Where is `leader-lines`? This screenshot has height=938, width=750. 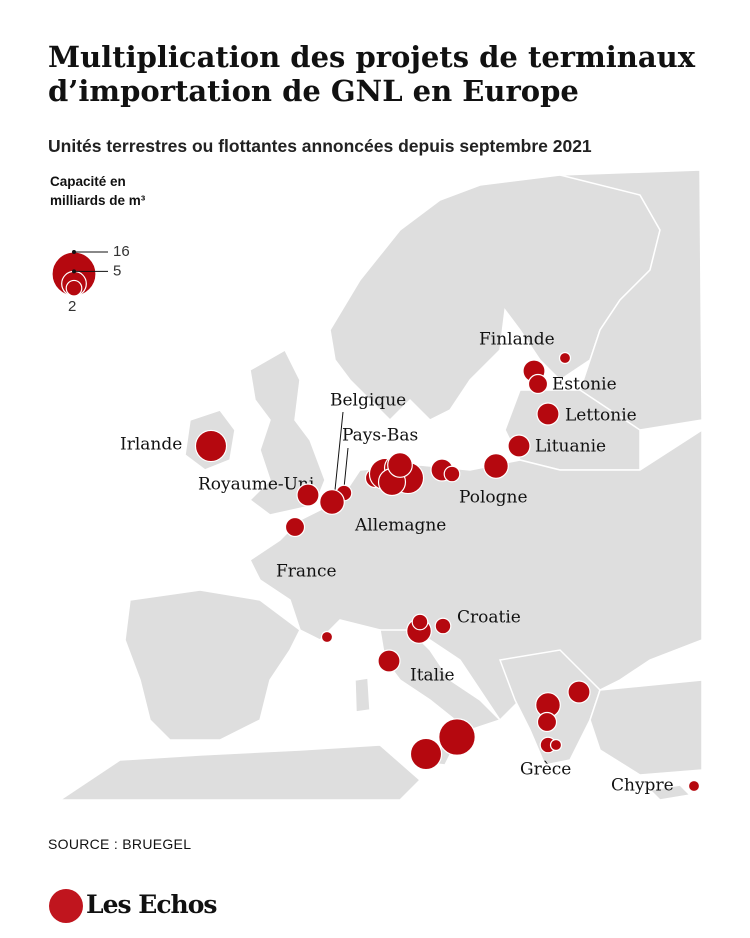
leader-lines is located at coordinates (341, 451).